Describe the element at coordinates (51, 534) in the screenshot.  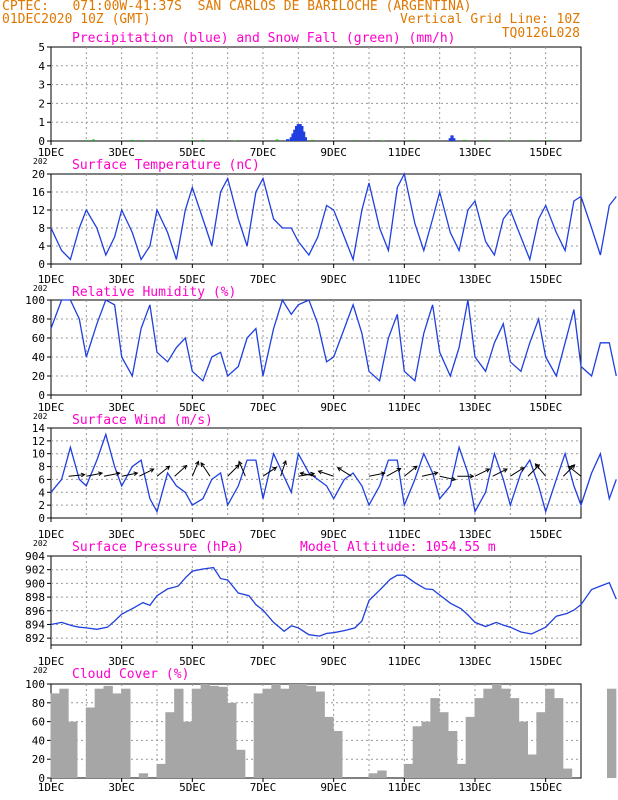
I see `wind-xtick-label: 1DEC` at that location.